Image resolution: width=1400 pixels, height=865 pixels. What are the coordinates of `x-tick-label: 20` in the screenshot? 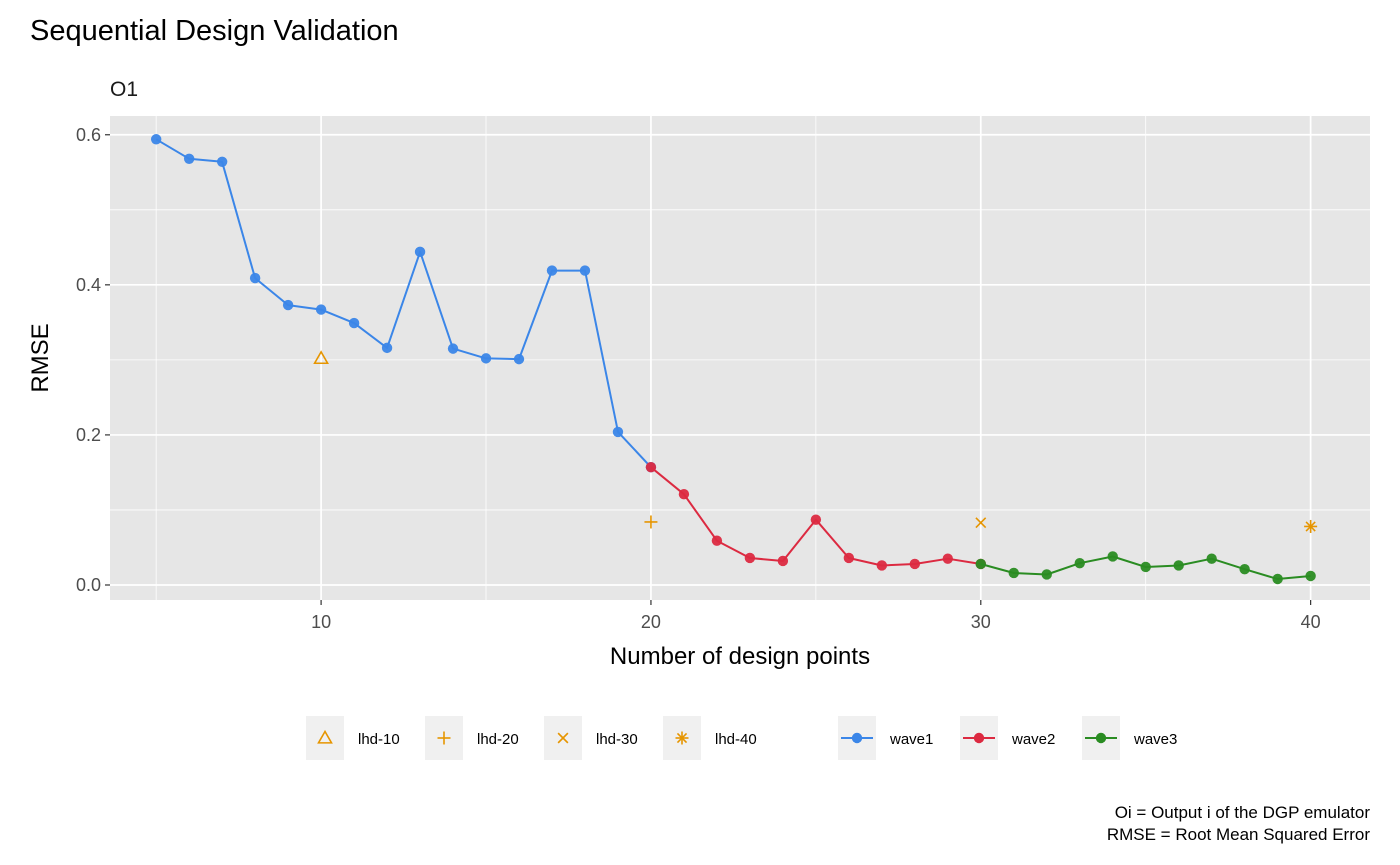 It's located at (651, 622).